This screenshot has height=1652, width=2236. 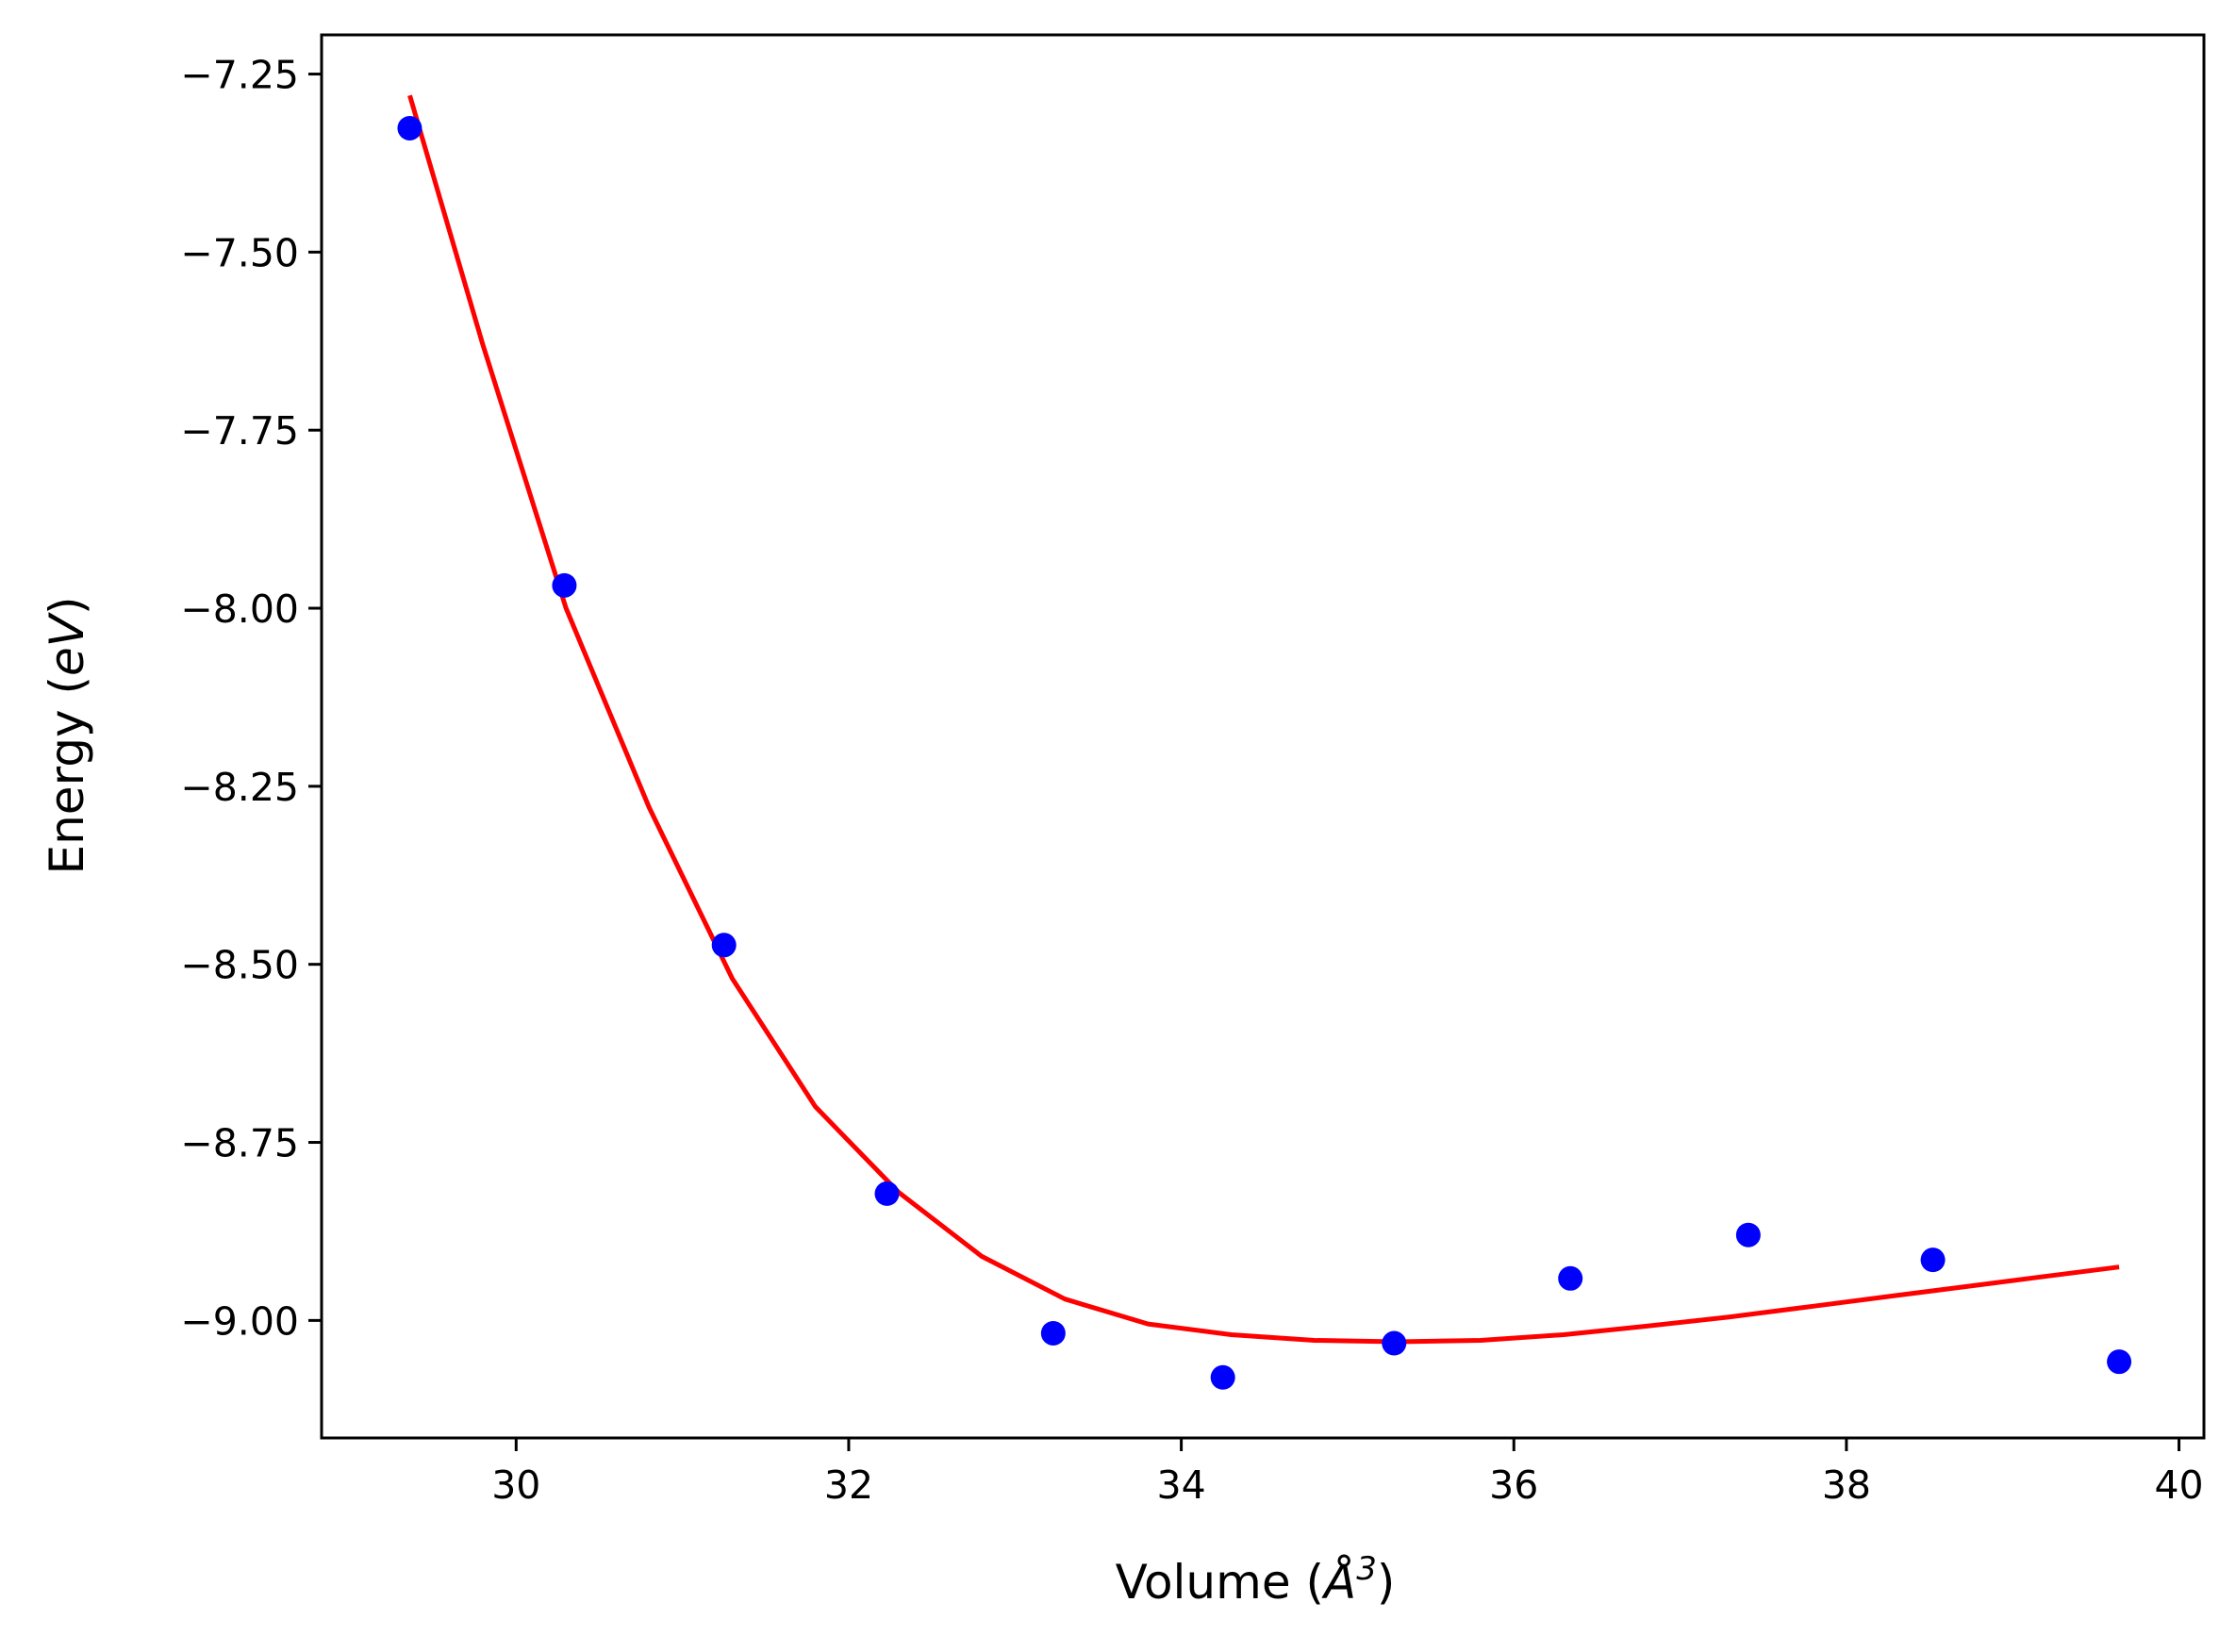 What do you see at coordinates (240, 965) in the screenshot?
I see `y-tick-label: −8.50` at bounding box center [240, 965].